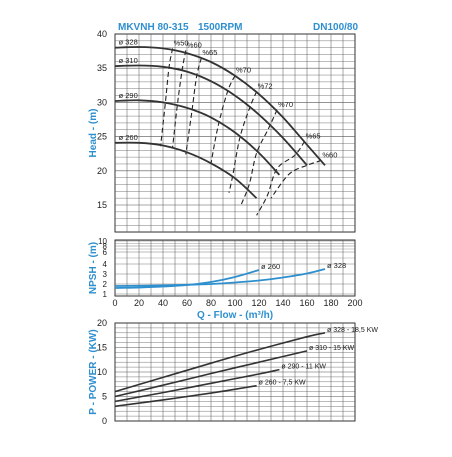  I want to click on head-curve-label: ø 310, so click(128, 60).